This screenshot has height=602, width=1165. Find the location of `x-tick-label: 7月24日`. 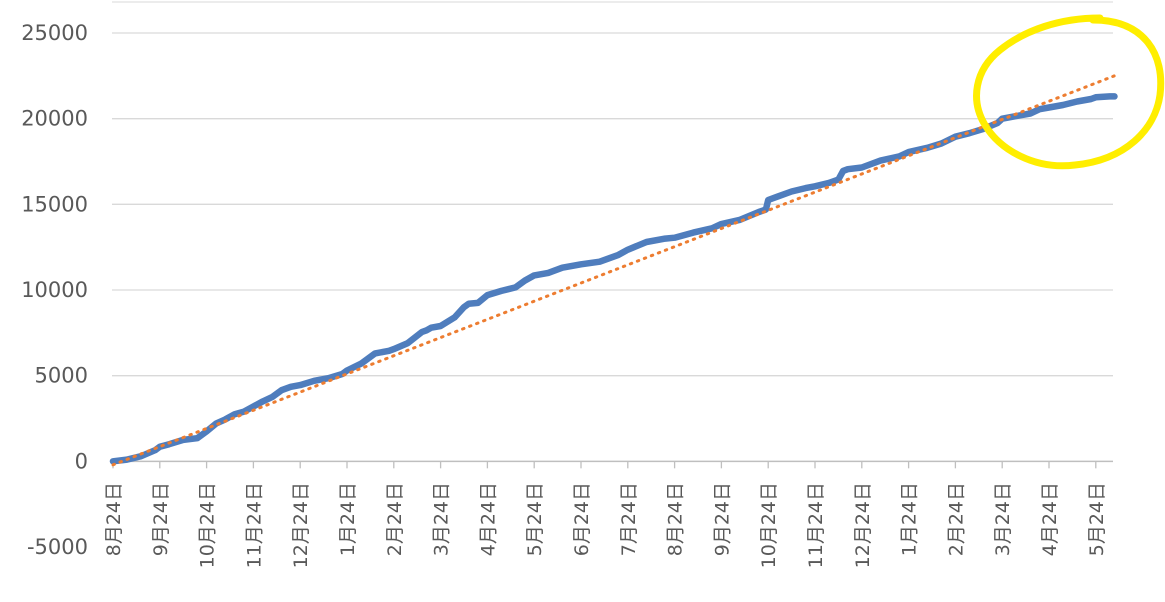

x-tick-label: 7月24日 is located at coordinates (629, 519).